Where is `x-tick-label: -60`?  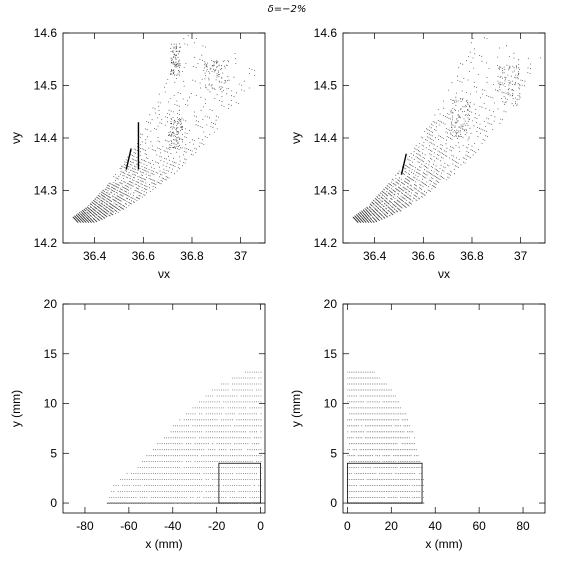
x-tick-label: -60 is located at coordinates (129, 526).